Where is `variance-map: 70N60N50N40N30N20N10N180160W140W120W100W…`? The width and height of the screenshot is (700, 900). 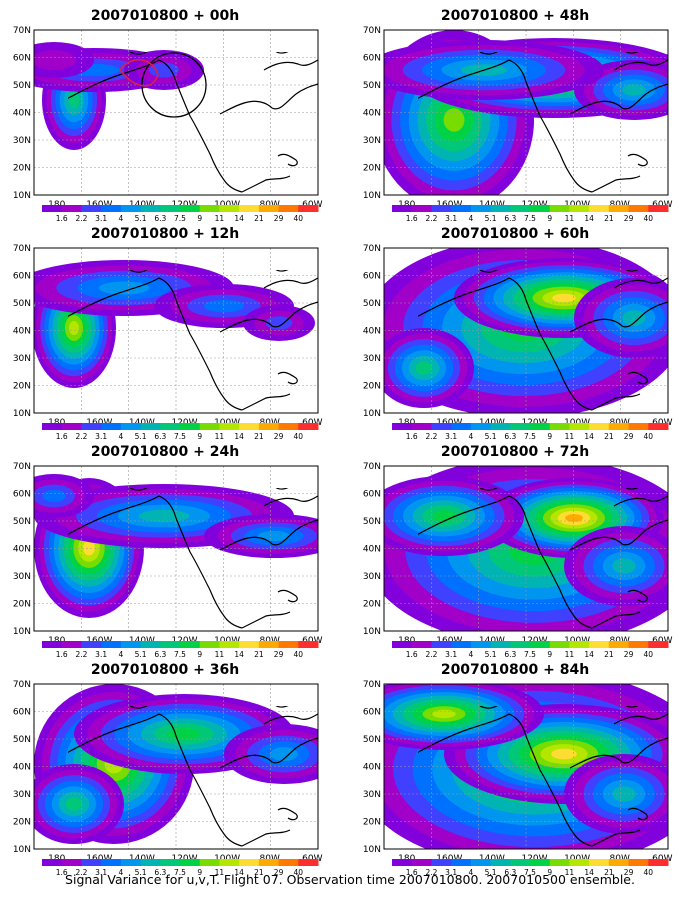
variance-map: 70N60N50N40N30N20N10N180160W140W120W100W… is located at coordinates (518, 342).